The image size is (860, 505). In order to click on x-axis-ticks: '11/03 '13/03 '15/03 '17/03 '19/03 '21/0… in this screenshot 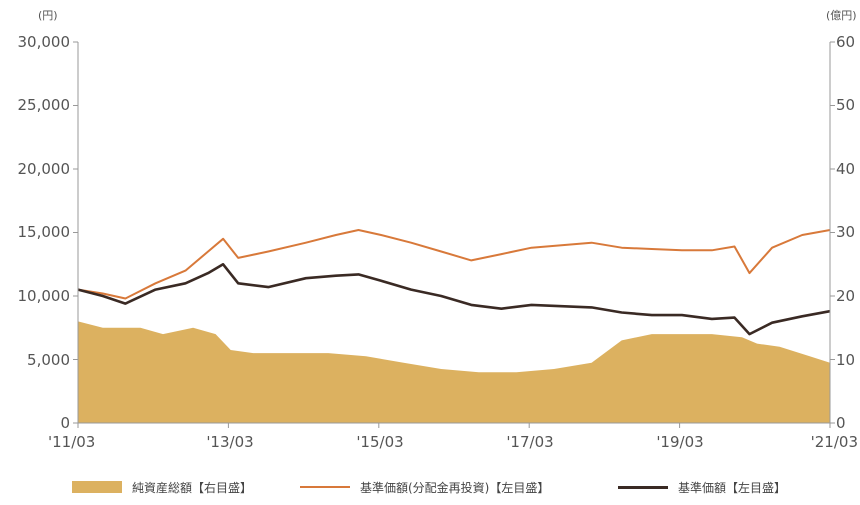, I will do `click(453, 442)`.